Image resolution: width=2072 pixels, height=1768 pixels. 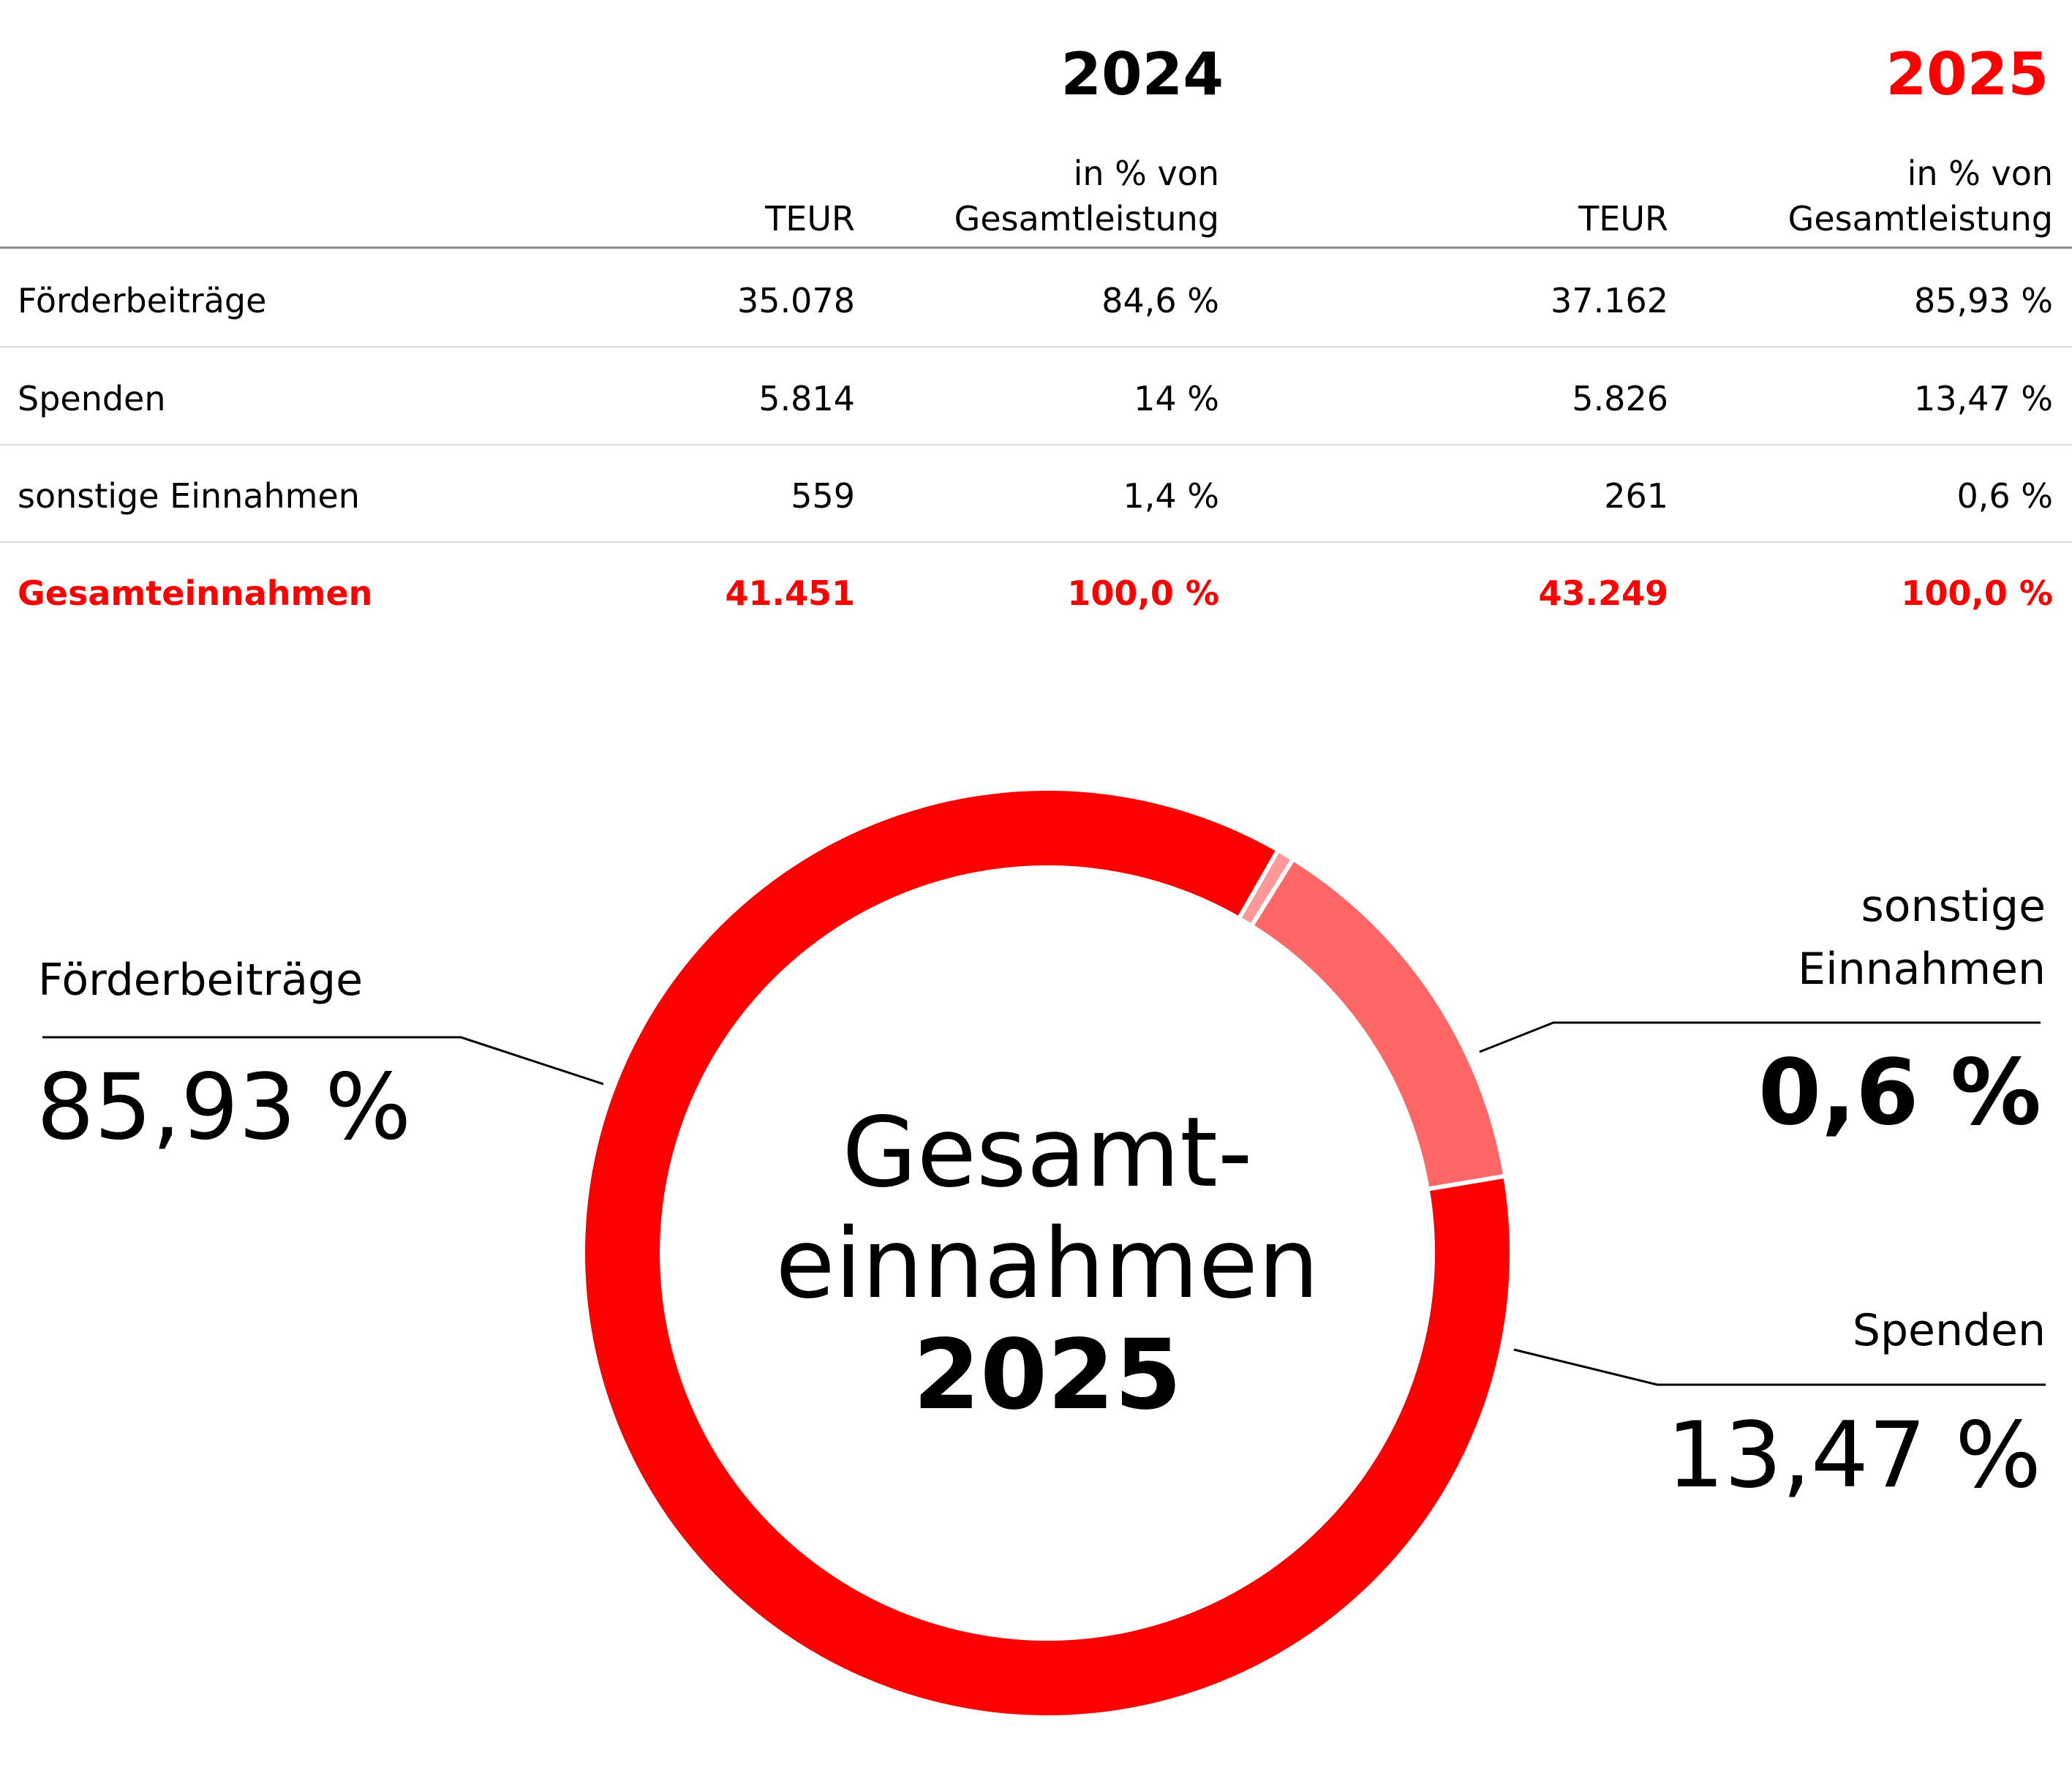 What do you see at coordinates (1142, 74) in the screenshot?
I see `year-2024: 2024` at bounding box center [1142, 74].